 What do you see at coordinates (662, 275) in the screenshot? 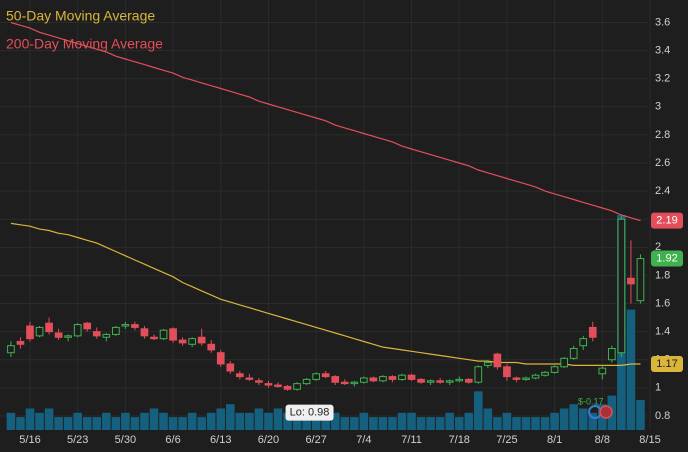
I see `y-tick-label: 1.8` at bounding box center [662, 275].